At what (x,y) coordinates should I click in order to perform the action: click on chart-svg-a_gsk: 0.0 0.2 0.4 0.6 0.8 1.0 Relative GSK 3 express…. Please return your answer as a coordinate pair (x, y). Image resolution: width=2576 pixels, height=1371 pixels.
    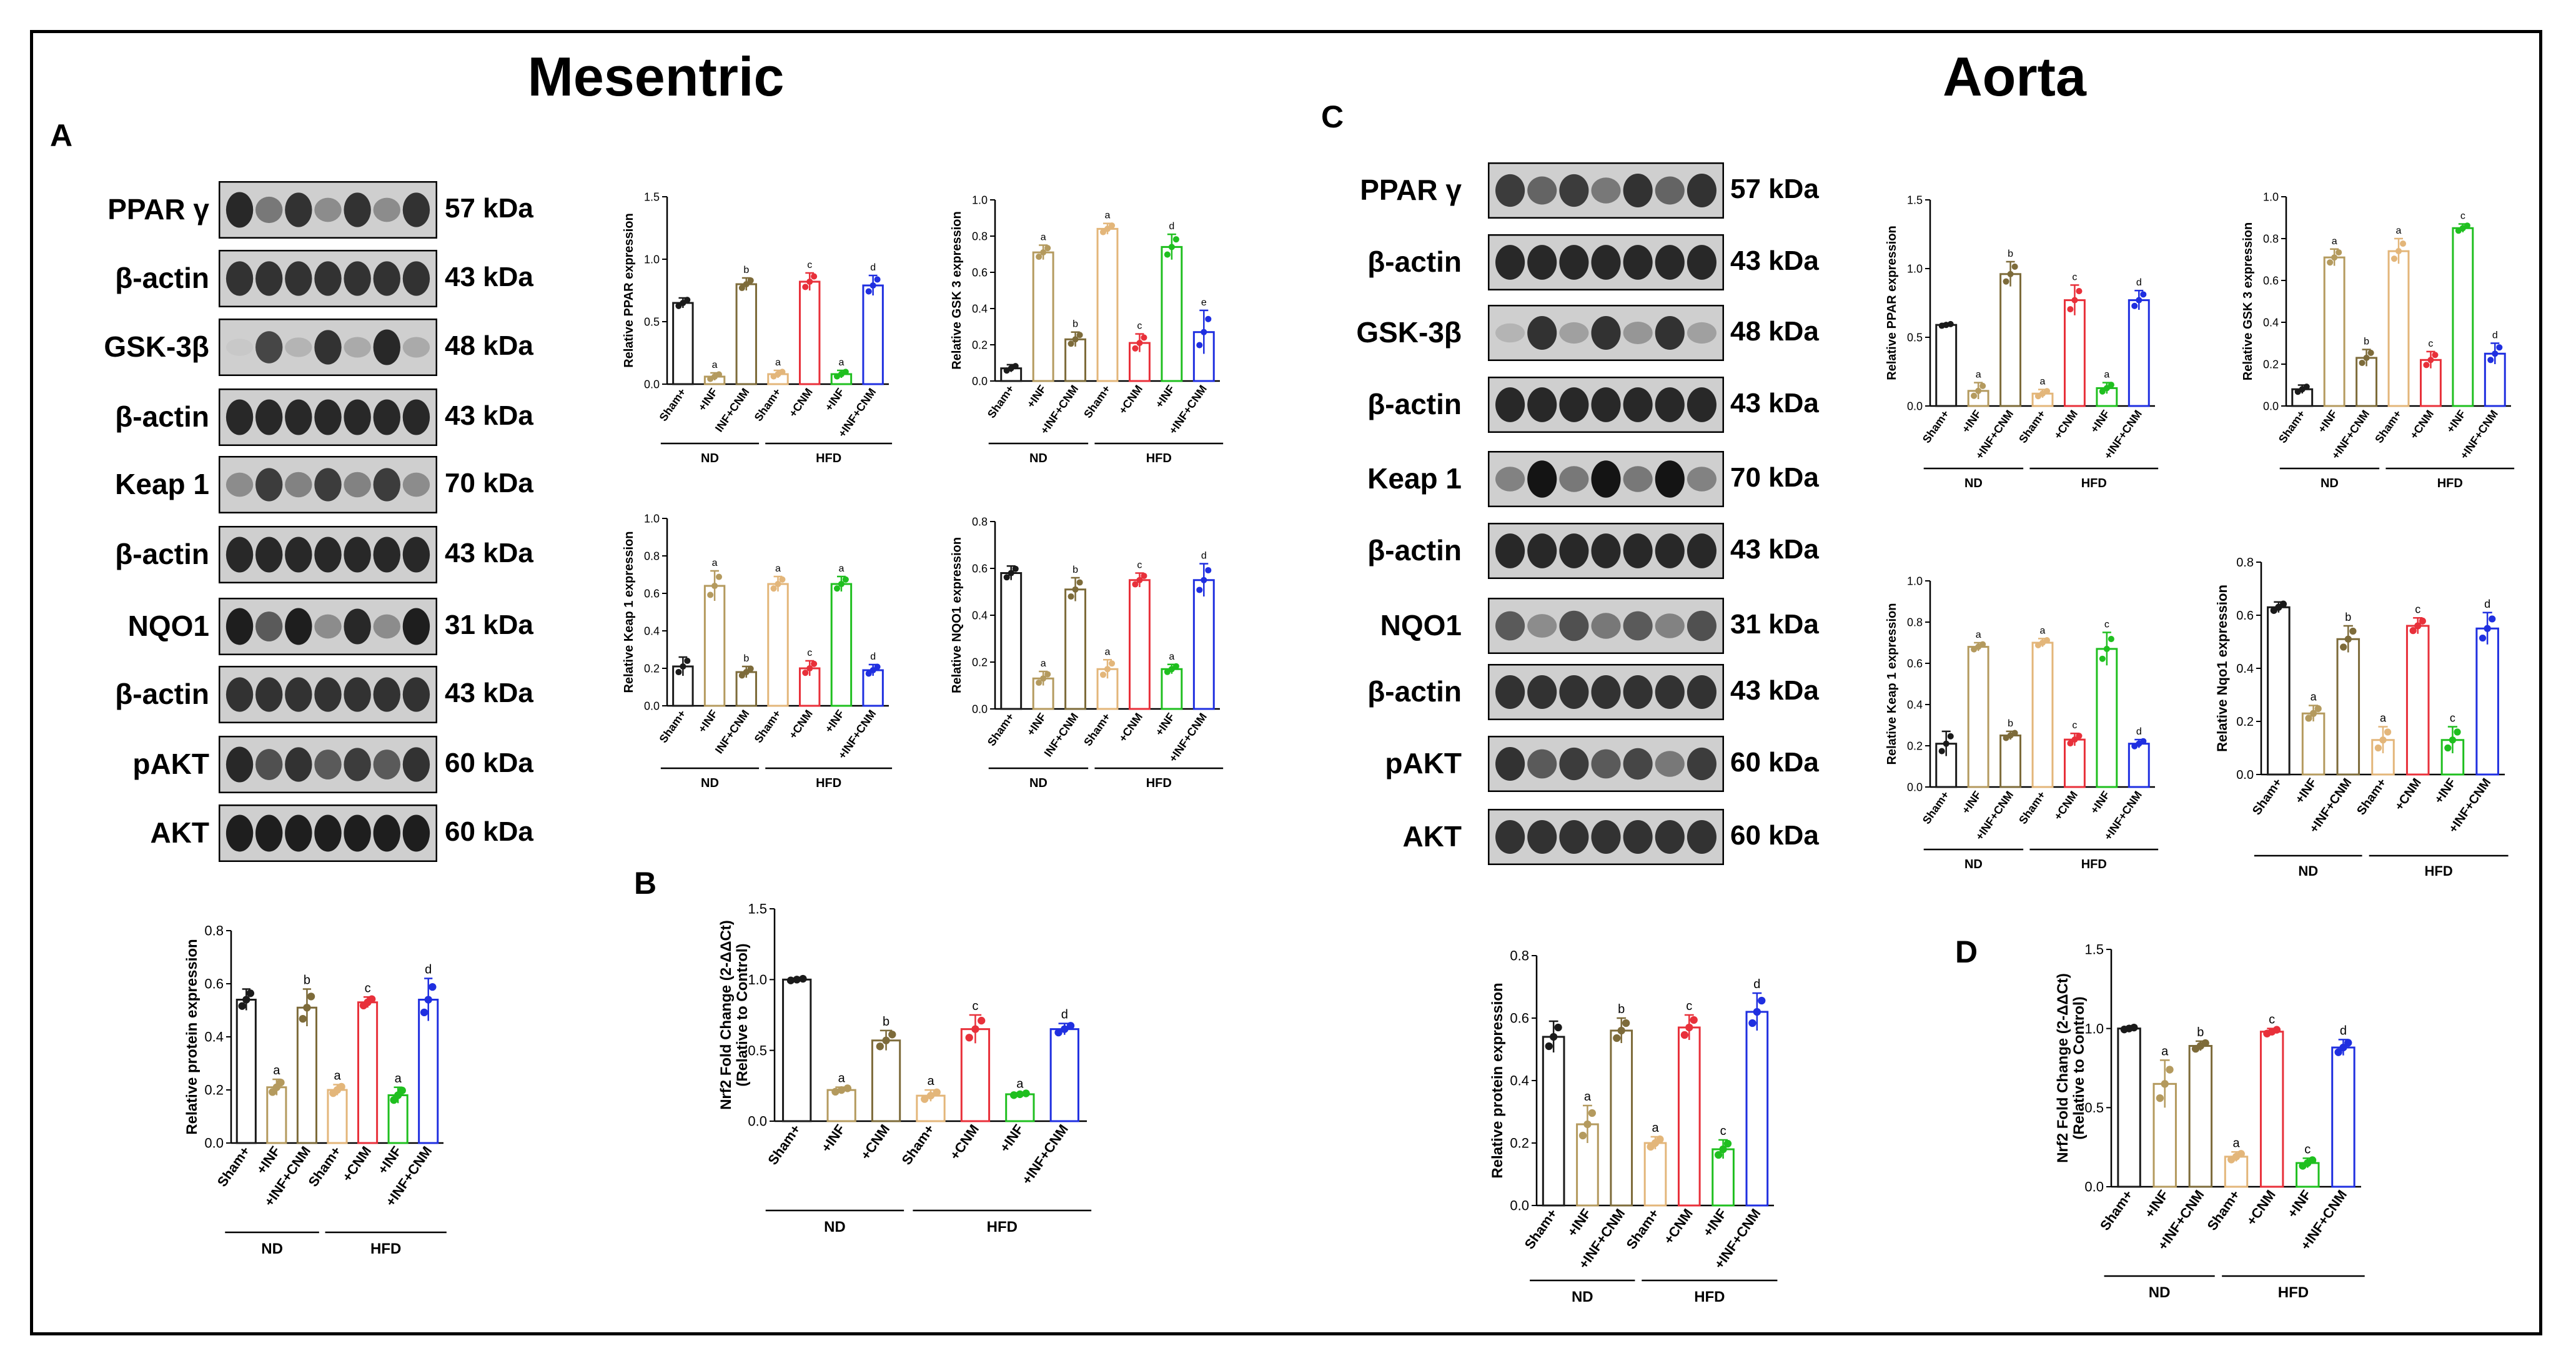
    Looking at the image, I should click on (2378, 340).